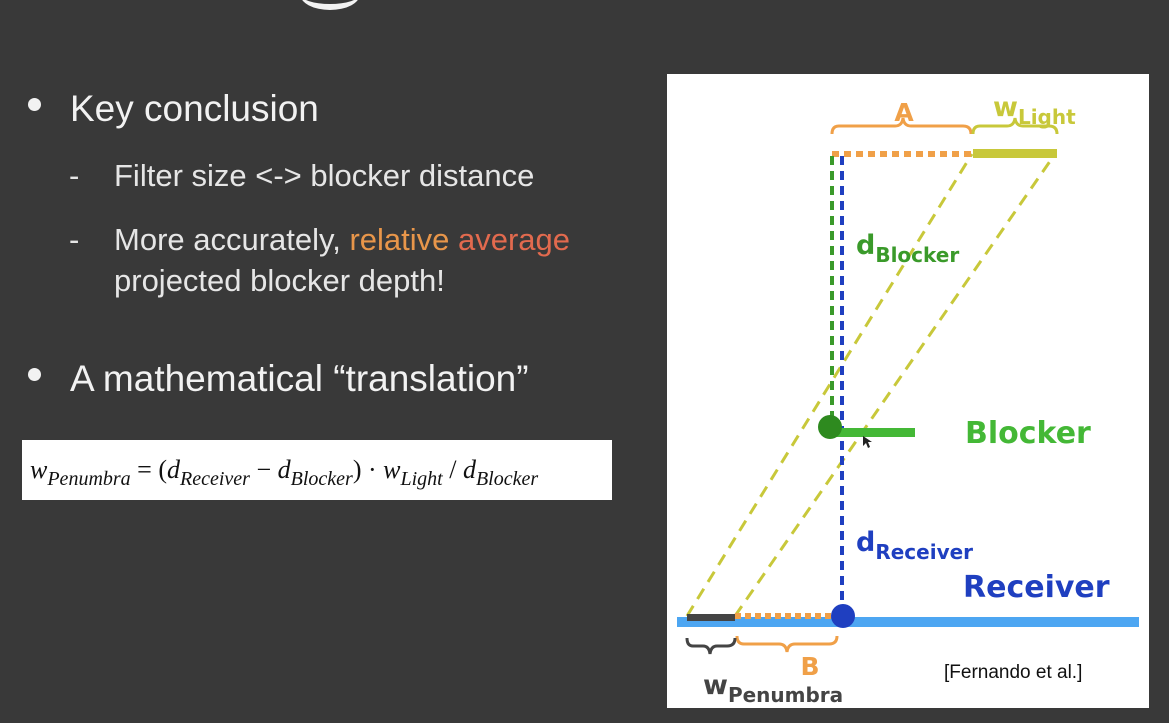 This screenshot has height=723, width=1169. What do you see at coordinates (711, 646) in the screenshot?
I see `brace-penumbra` at bounding box center [711, 646].